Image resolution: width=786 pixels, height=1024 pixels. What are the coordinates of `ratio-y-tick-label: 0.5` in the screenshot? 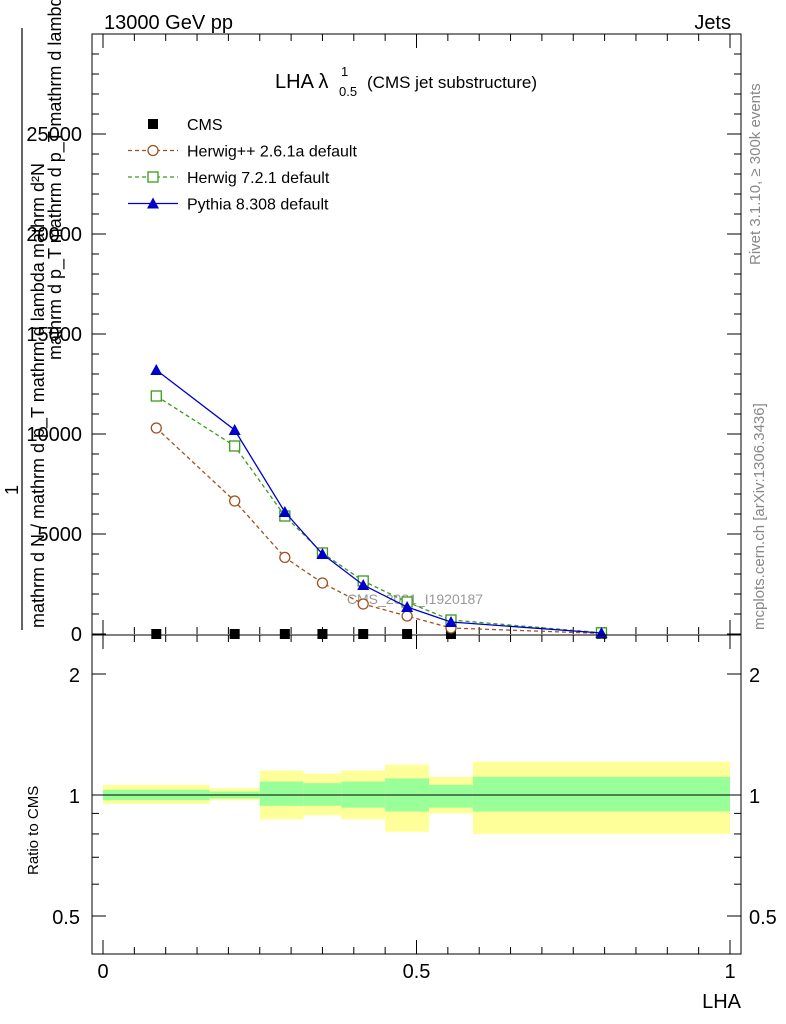 It's located at (66, 918).